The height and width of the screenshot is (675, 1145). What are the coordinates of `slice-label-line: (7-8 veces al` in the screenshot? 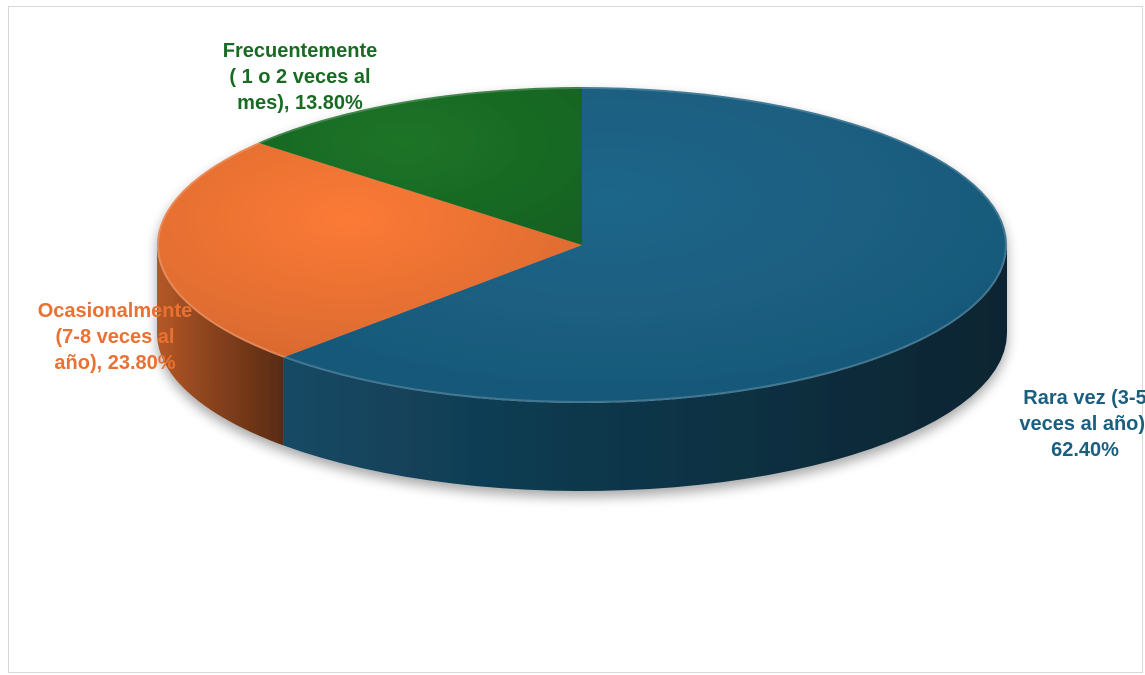 It's located at (115, 337).